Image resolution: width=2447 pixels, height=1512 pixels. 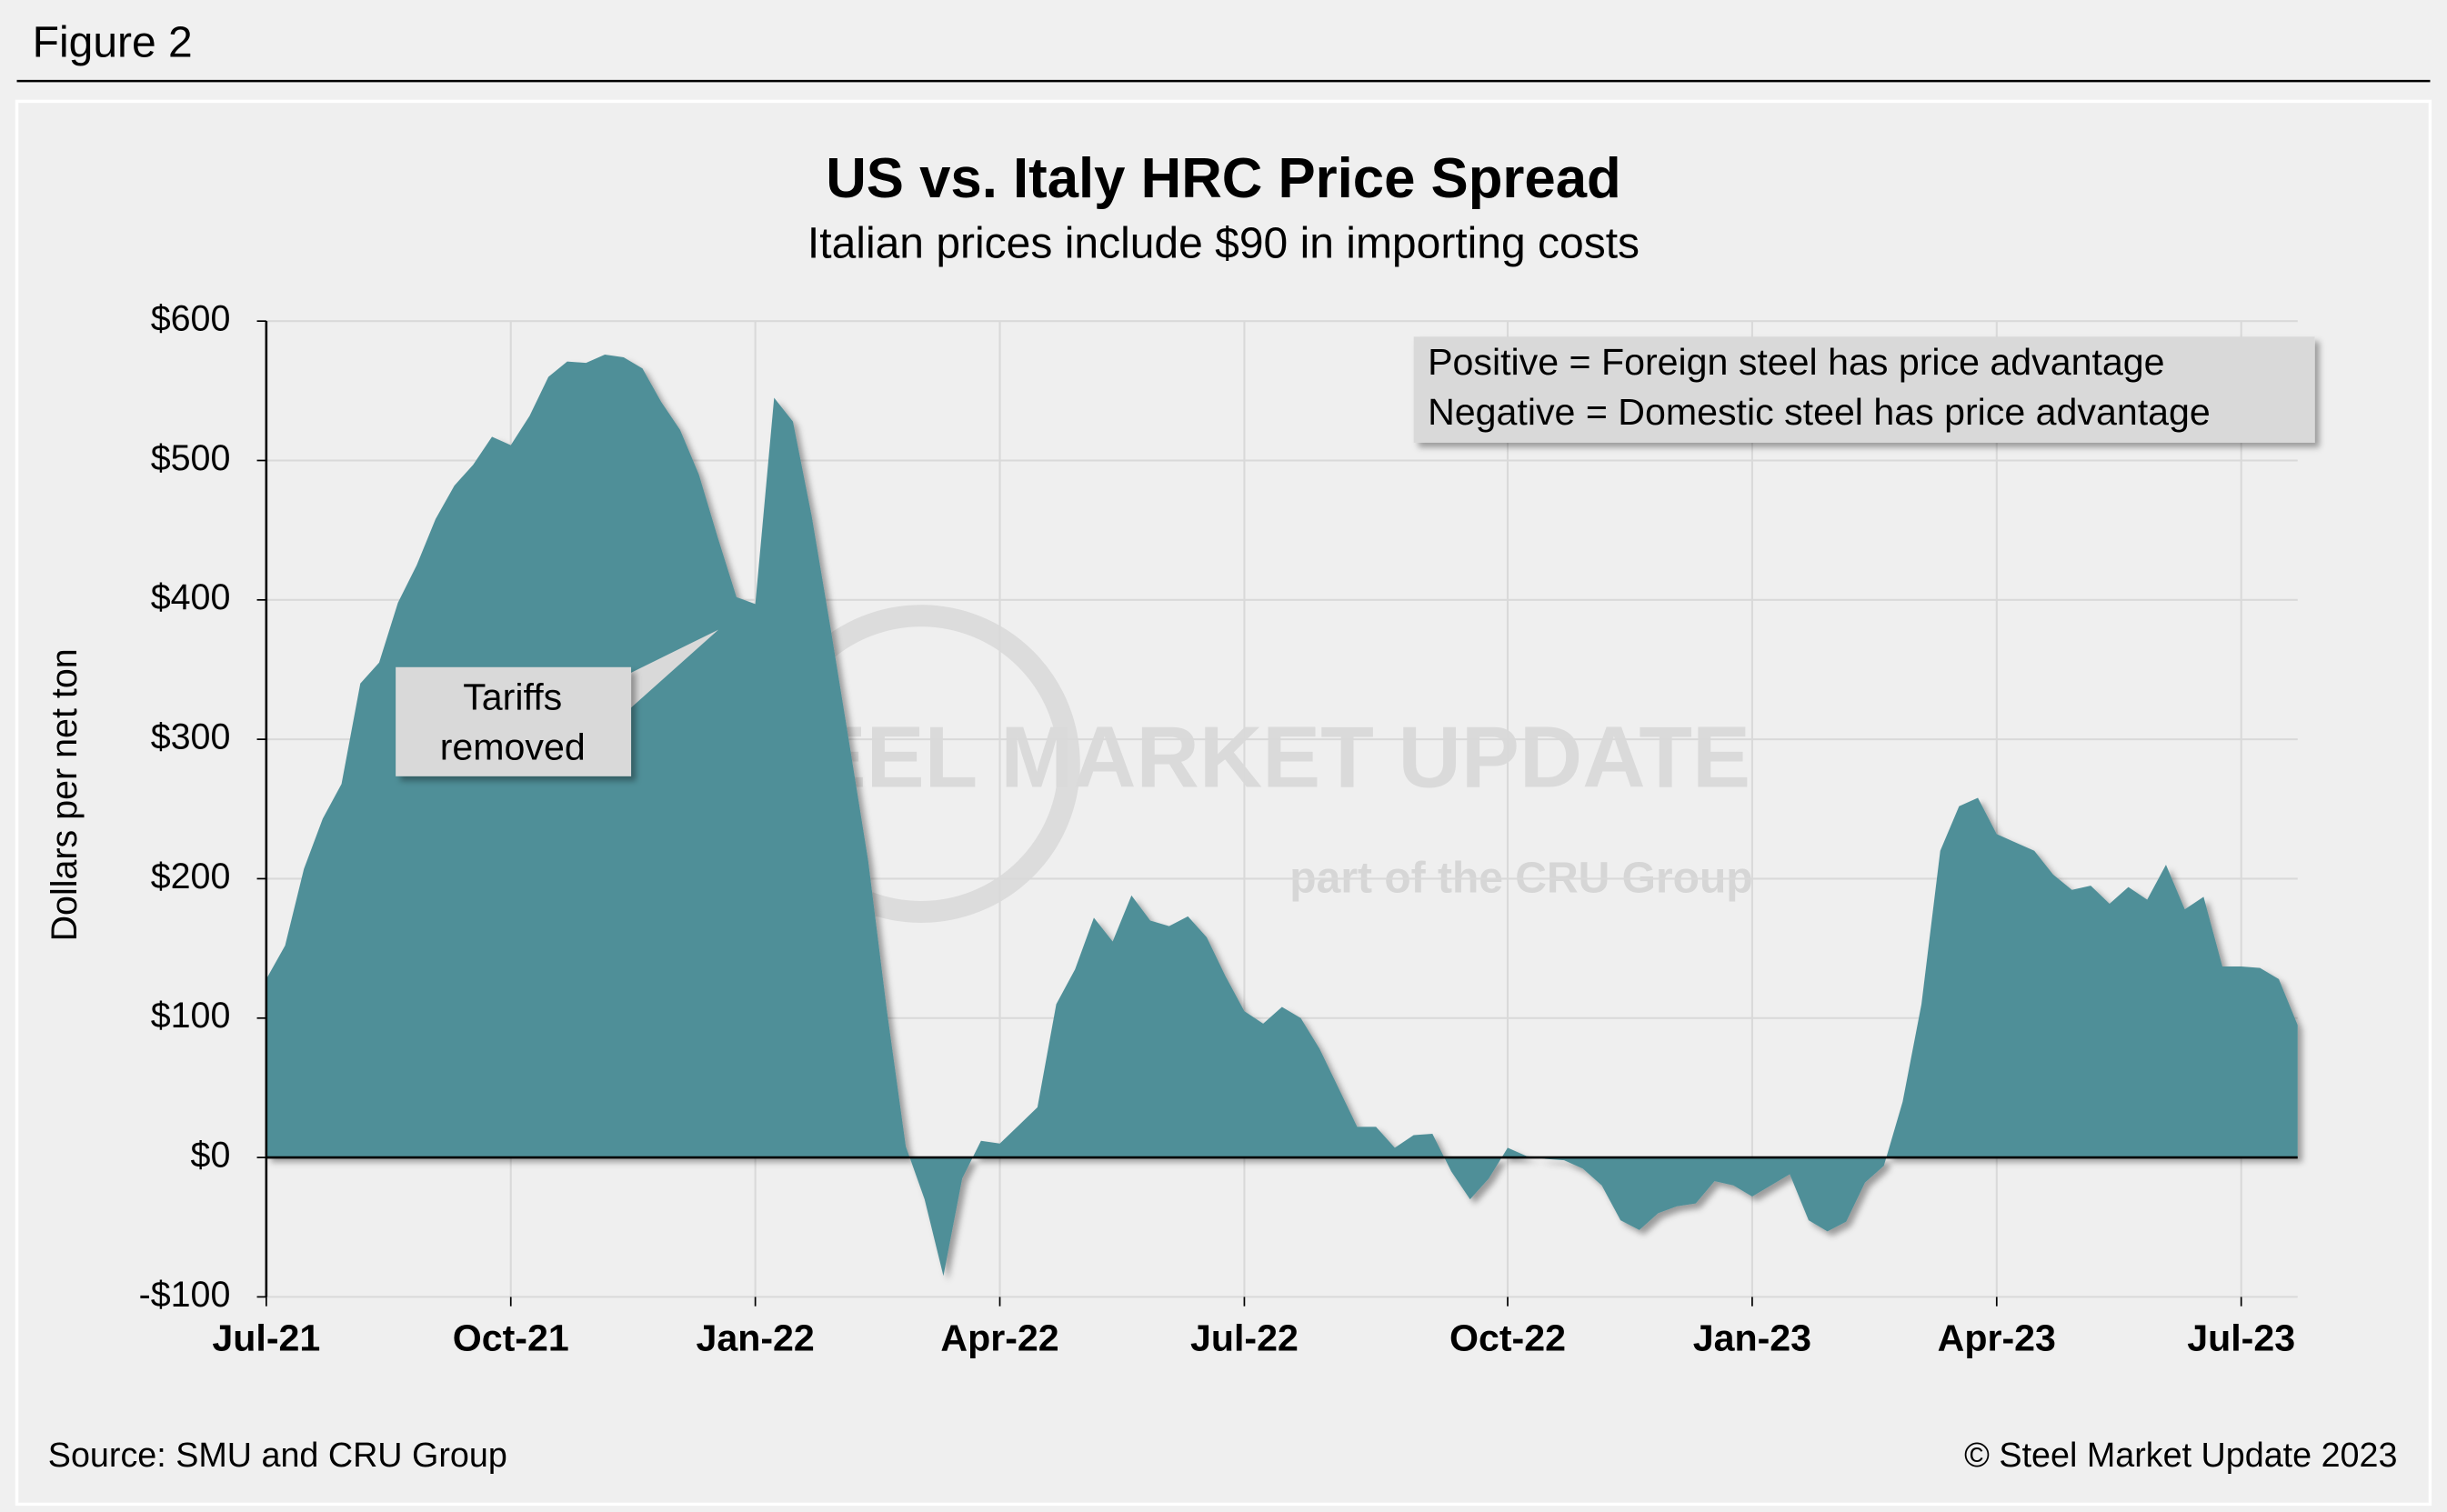 I want to click on y-tick-label: $300, so click(x=191, y=737).